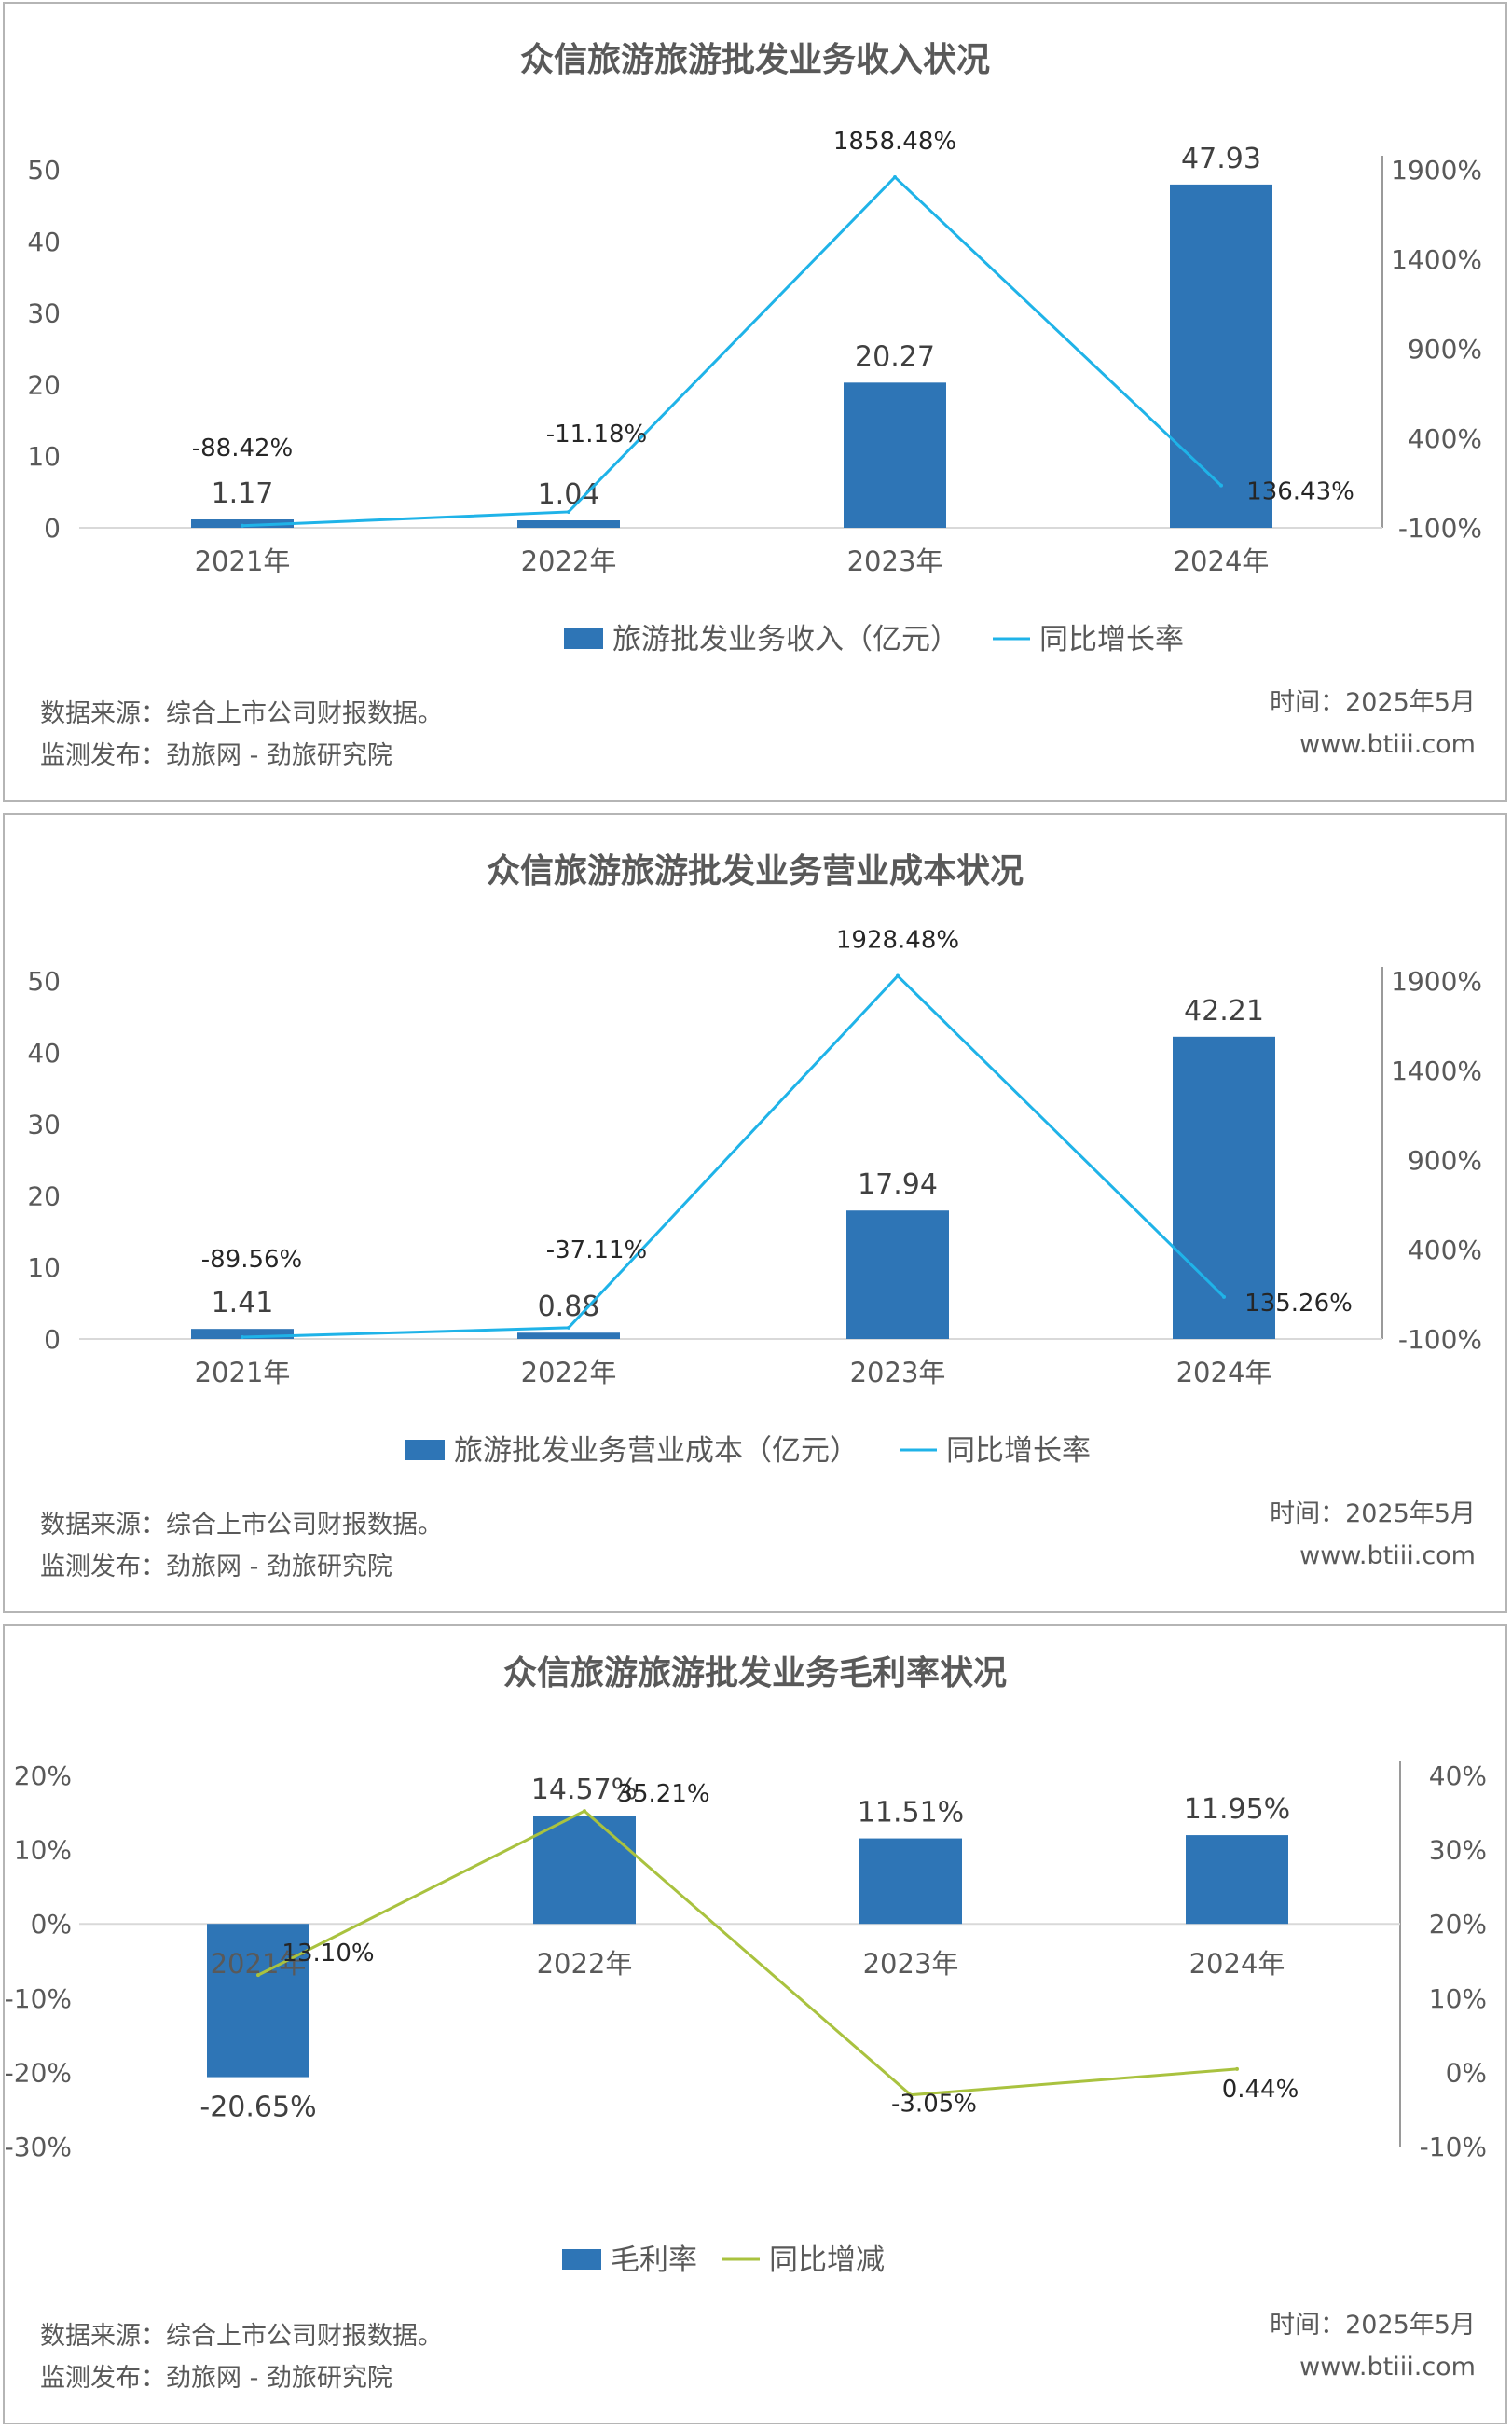 This screenshot has width=1512, height=2430. Describe the element at coordinates (597, 435) in the screenshot. I see `rate-data-label: -11.18%` at that location.